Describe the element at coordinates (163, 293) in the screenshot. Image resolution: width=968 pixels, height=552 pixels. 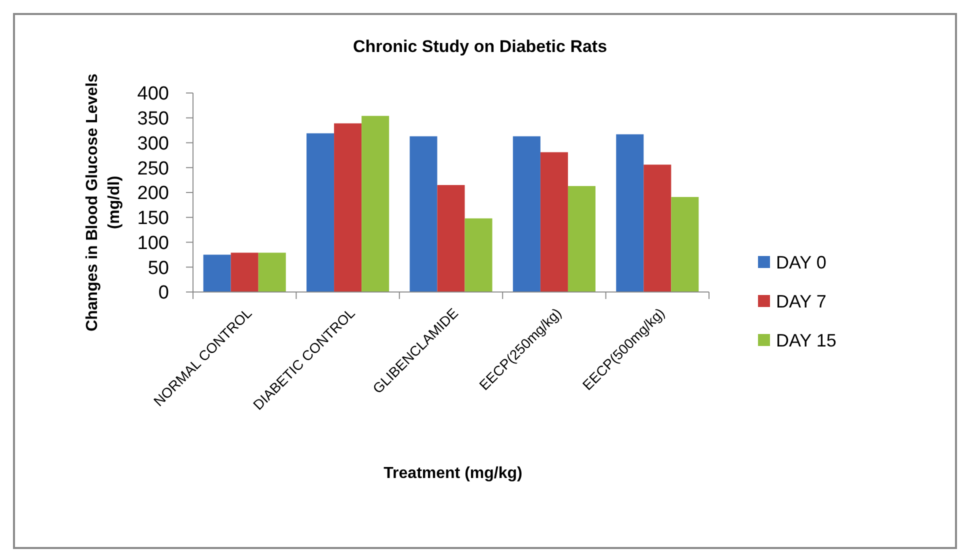
I see `y-tick-label: 0` at that location.